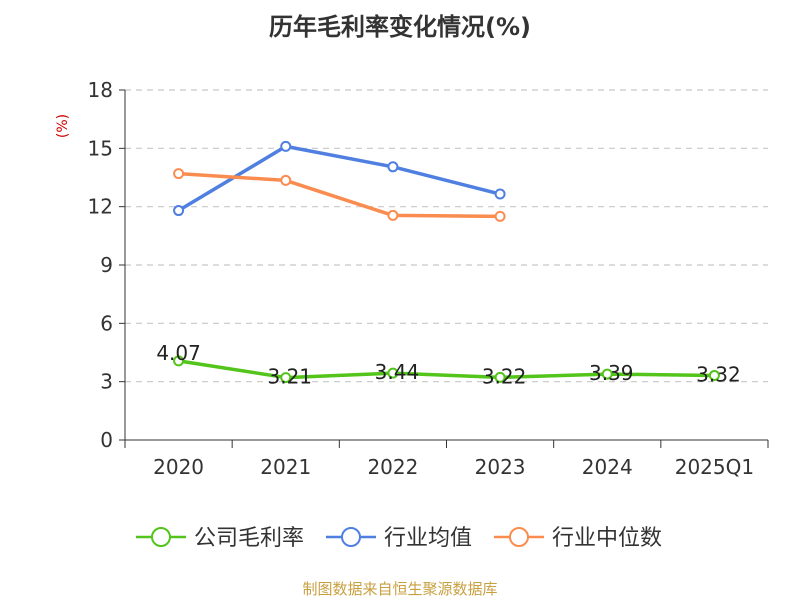 This screenshot has height=600, width=800. What do you see at coordinates (106, 323) in the screenshot?
I see `y-tick-label: 6` at bounding box center [106, 323].